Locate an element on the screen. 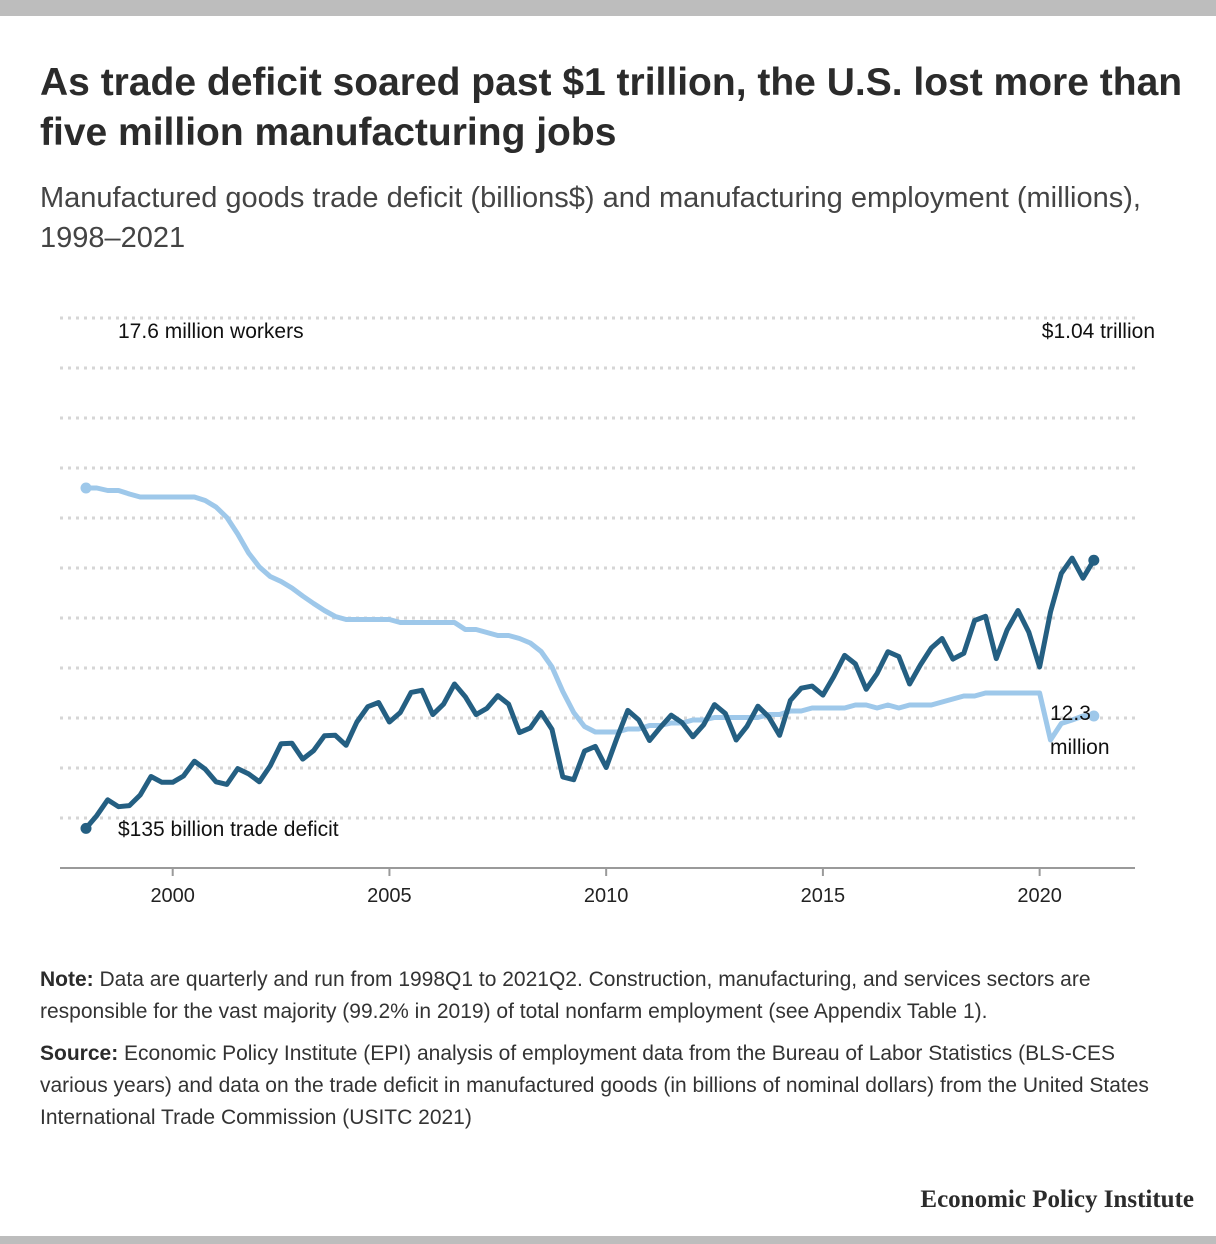 The height and width of the screenshot is (1244, 1216). x-tick-label: 2015 is located at coordinates (823, 896).